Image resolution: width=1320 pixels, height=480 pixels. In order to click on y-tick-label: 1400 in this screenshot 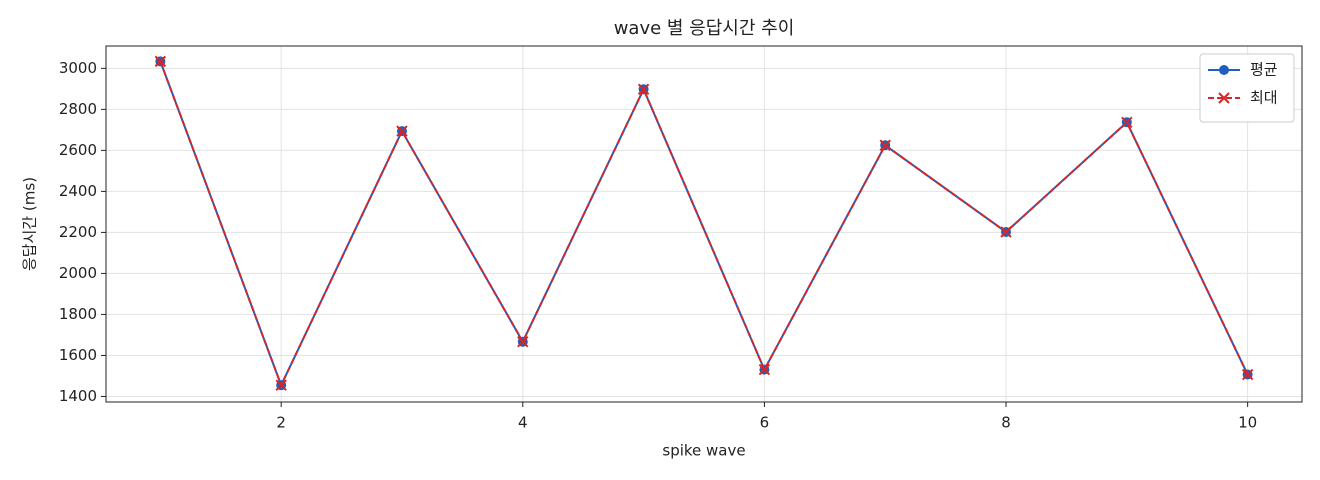, I will do `click(78, 396)`.